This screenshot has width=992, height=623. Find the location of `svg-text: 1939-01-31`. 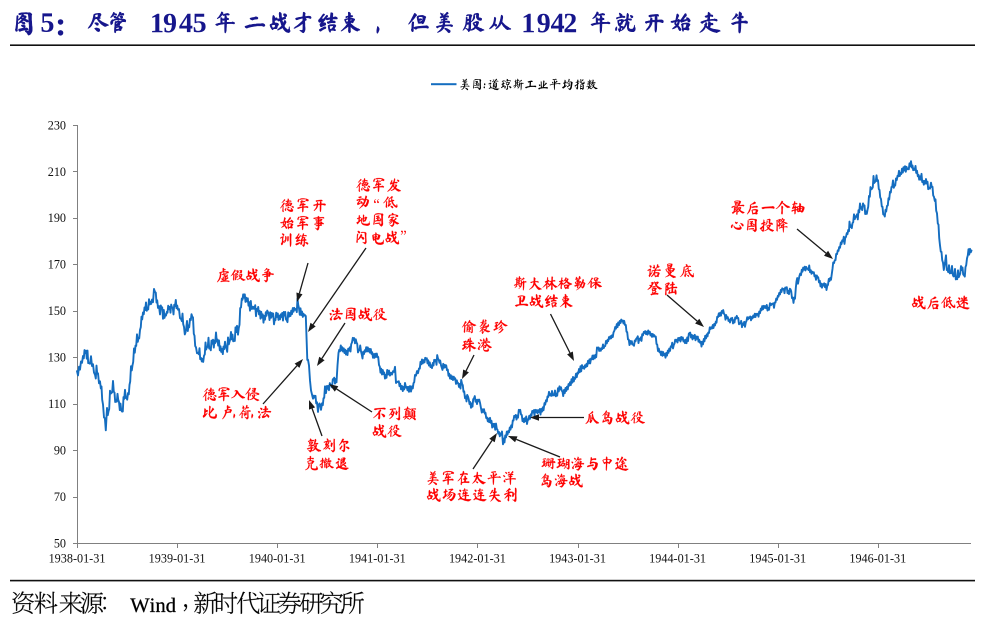

svg-text: 1939-01-31 is located at coordinates (177, 558).